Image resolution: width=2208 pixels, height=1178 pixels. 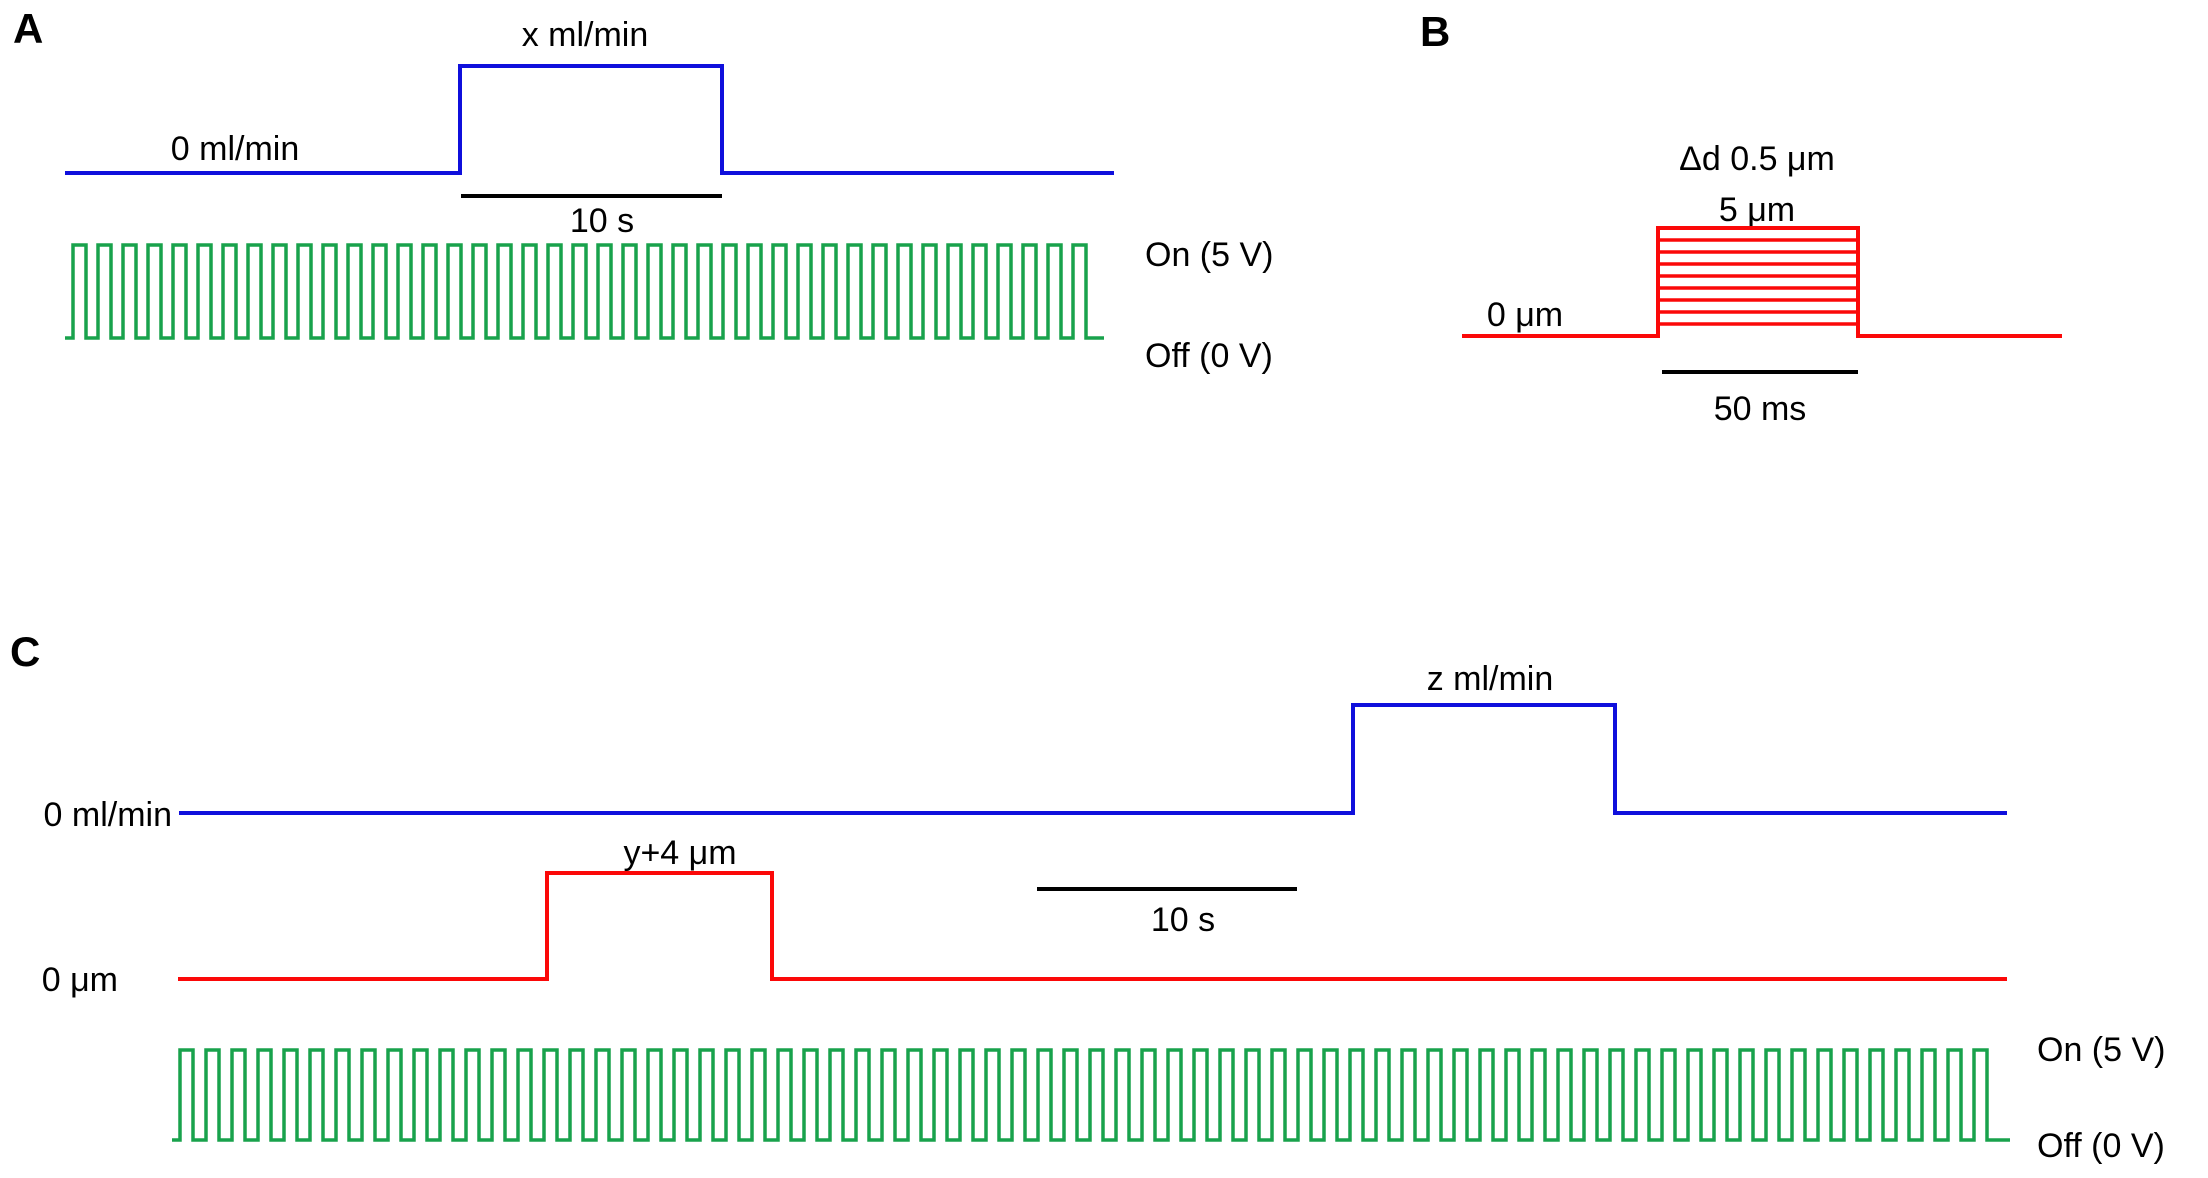 What do you see at coordinates (1435, 31) in the screenshot?
I see `panel-b-letter: B` at bounding box center [1435, 31].